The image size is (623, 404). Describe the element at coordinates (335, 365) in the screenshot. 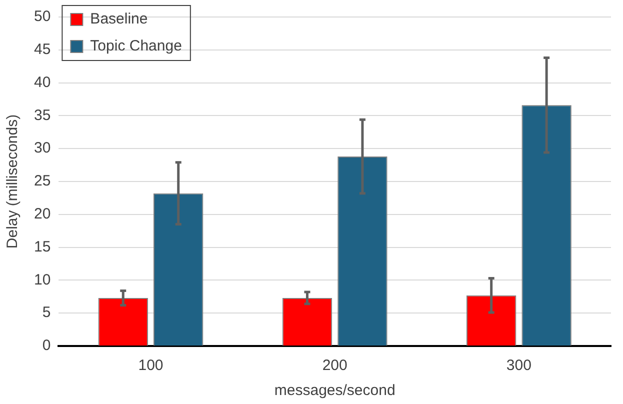

I see `x-tick-label: 200` at that location.